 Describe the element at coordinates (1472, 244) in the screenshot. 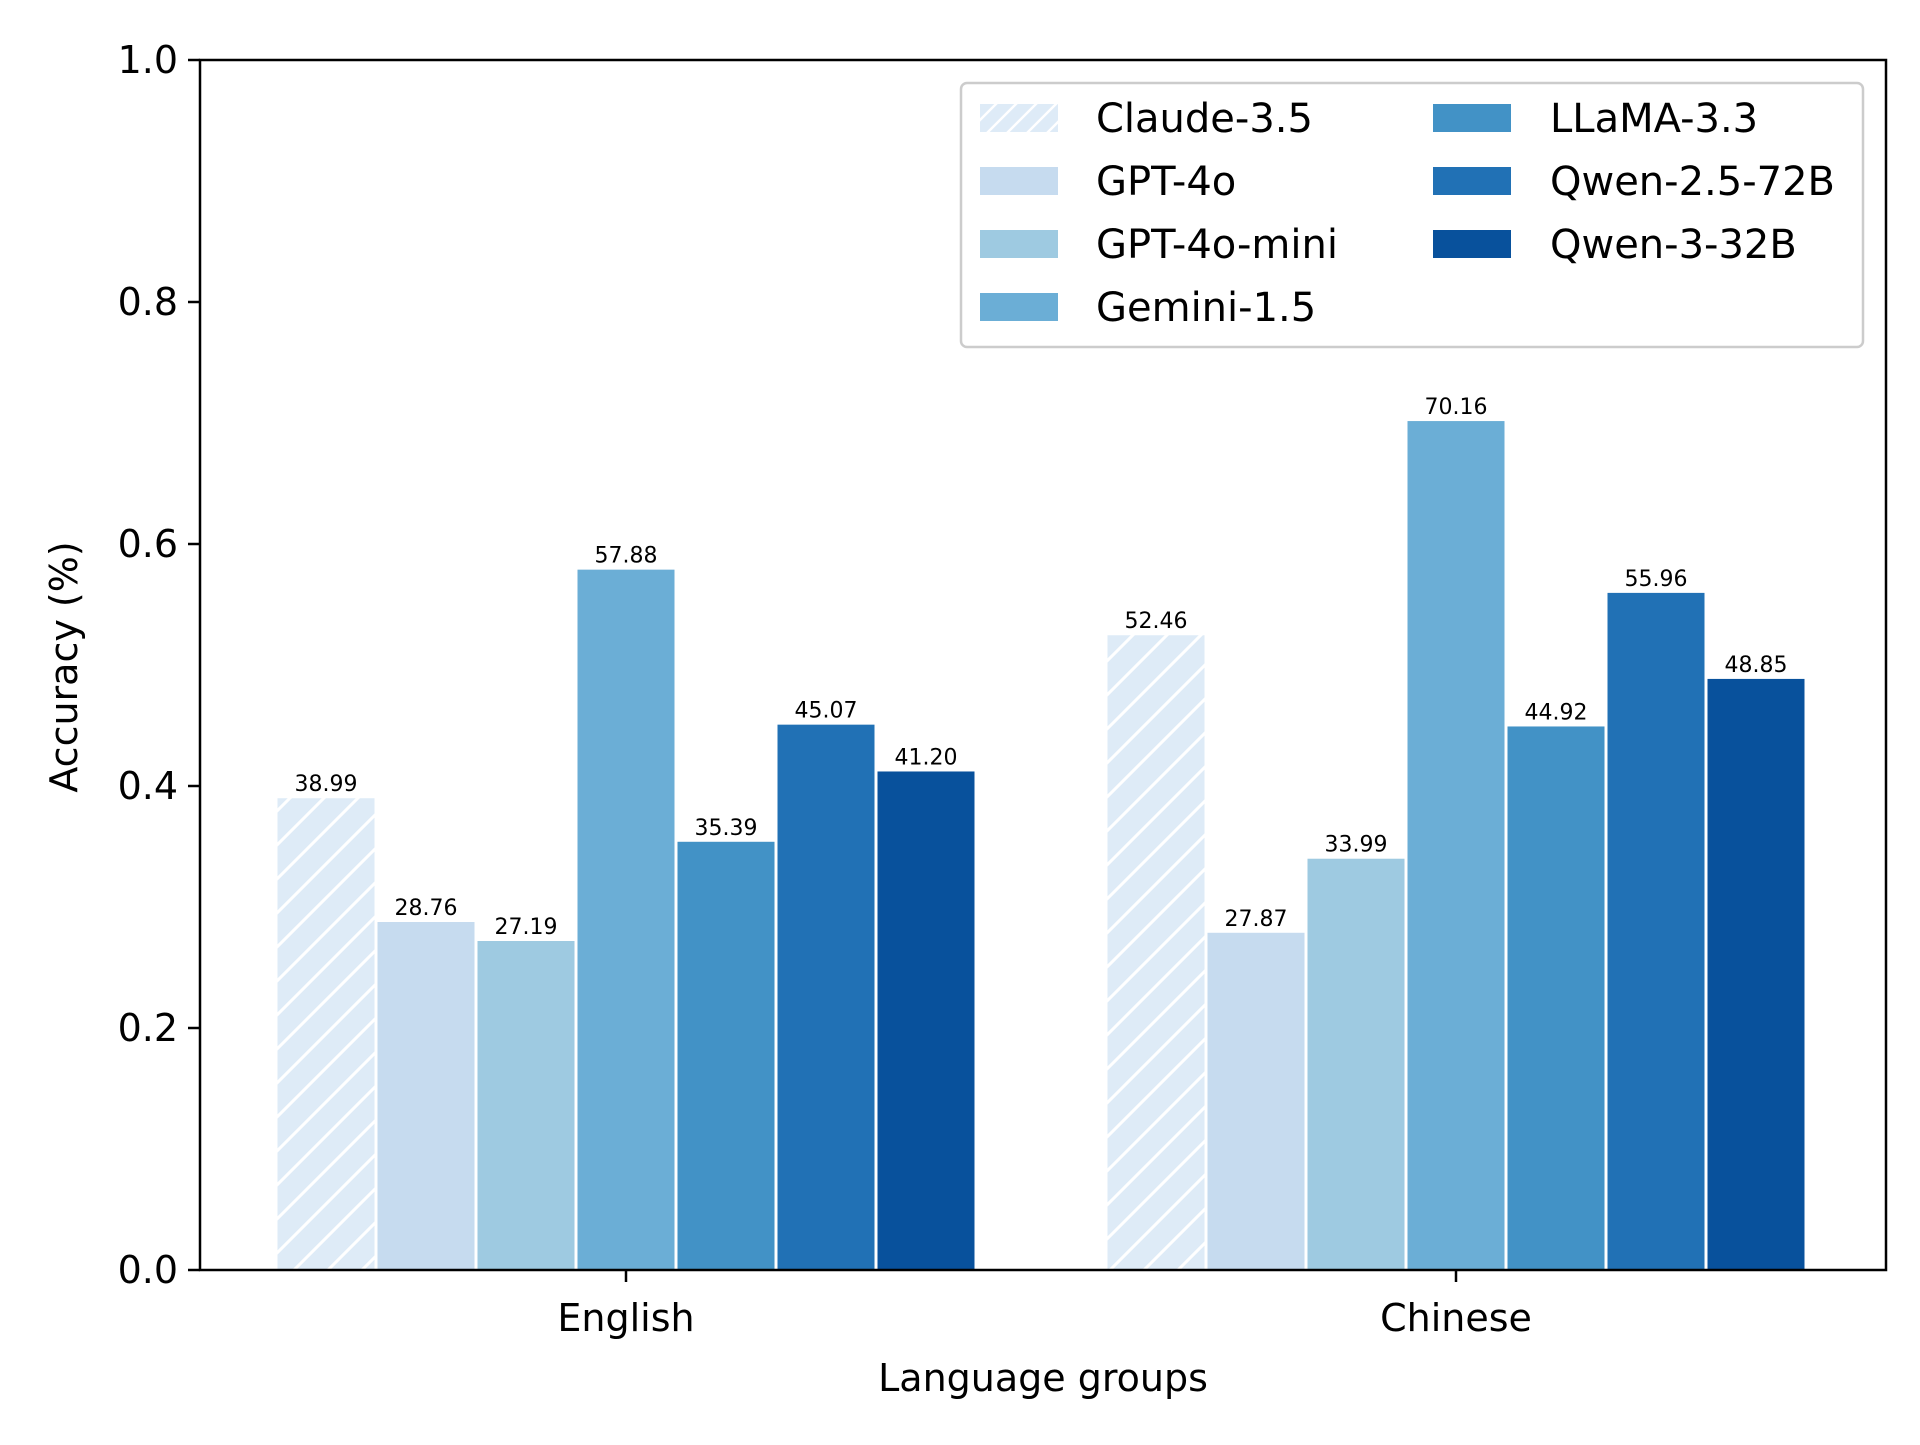

I see `legend-swatch-qwen-3-32b` at that location.